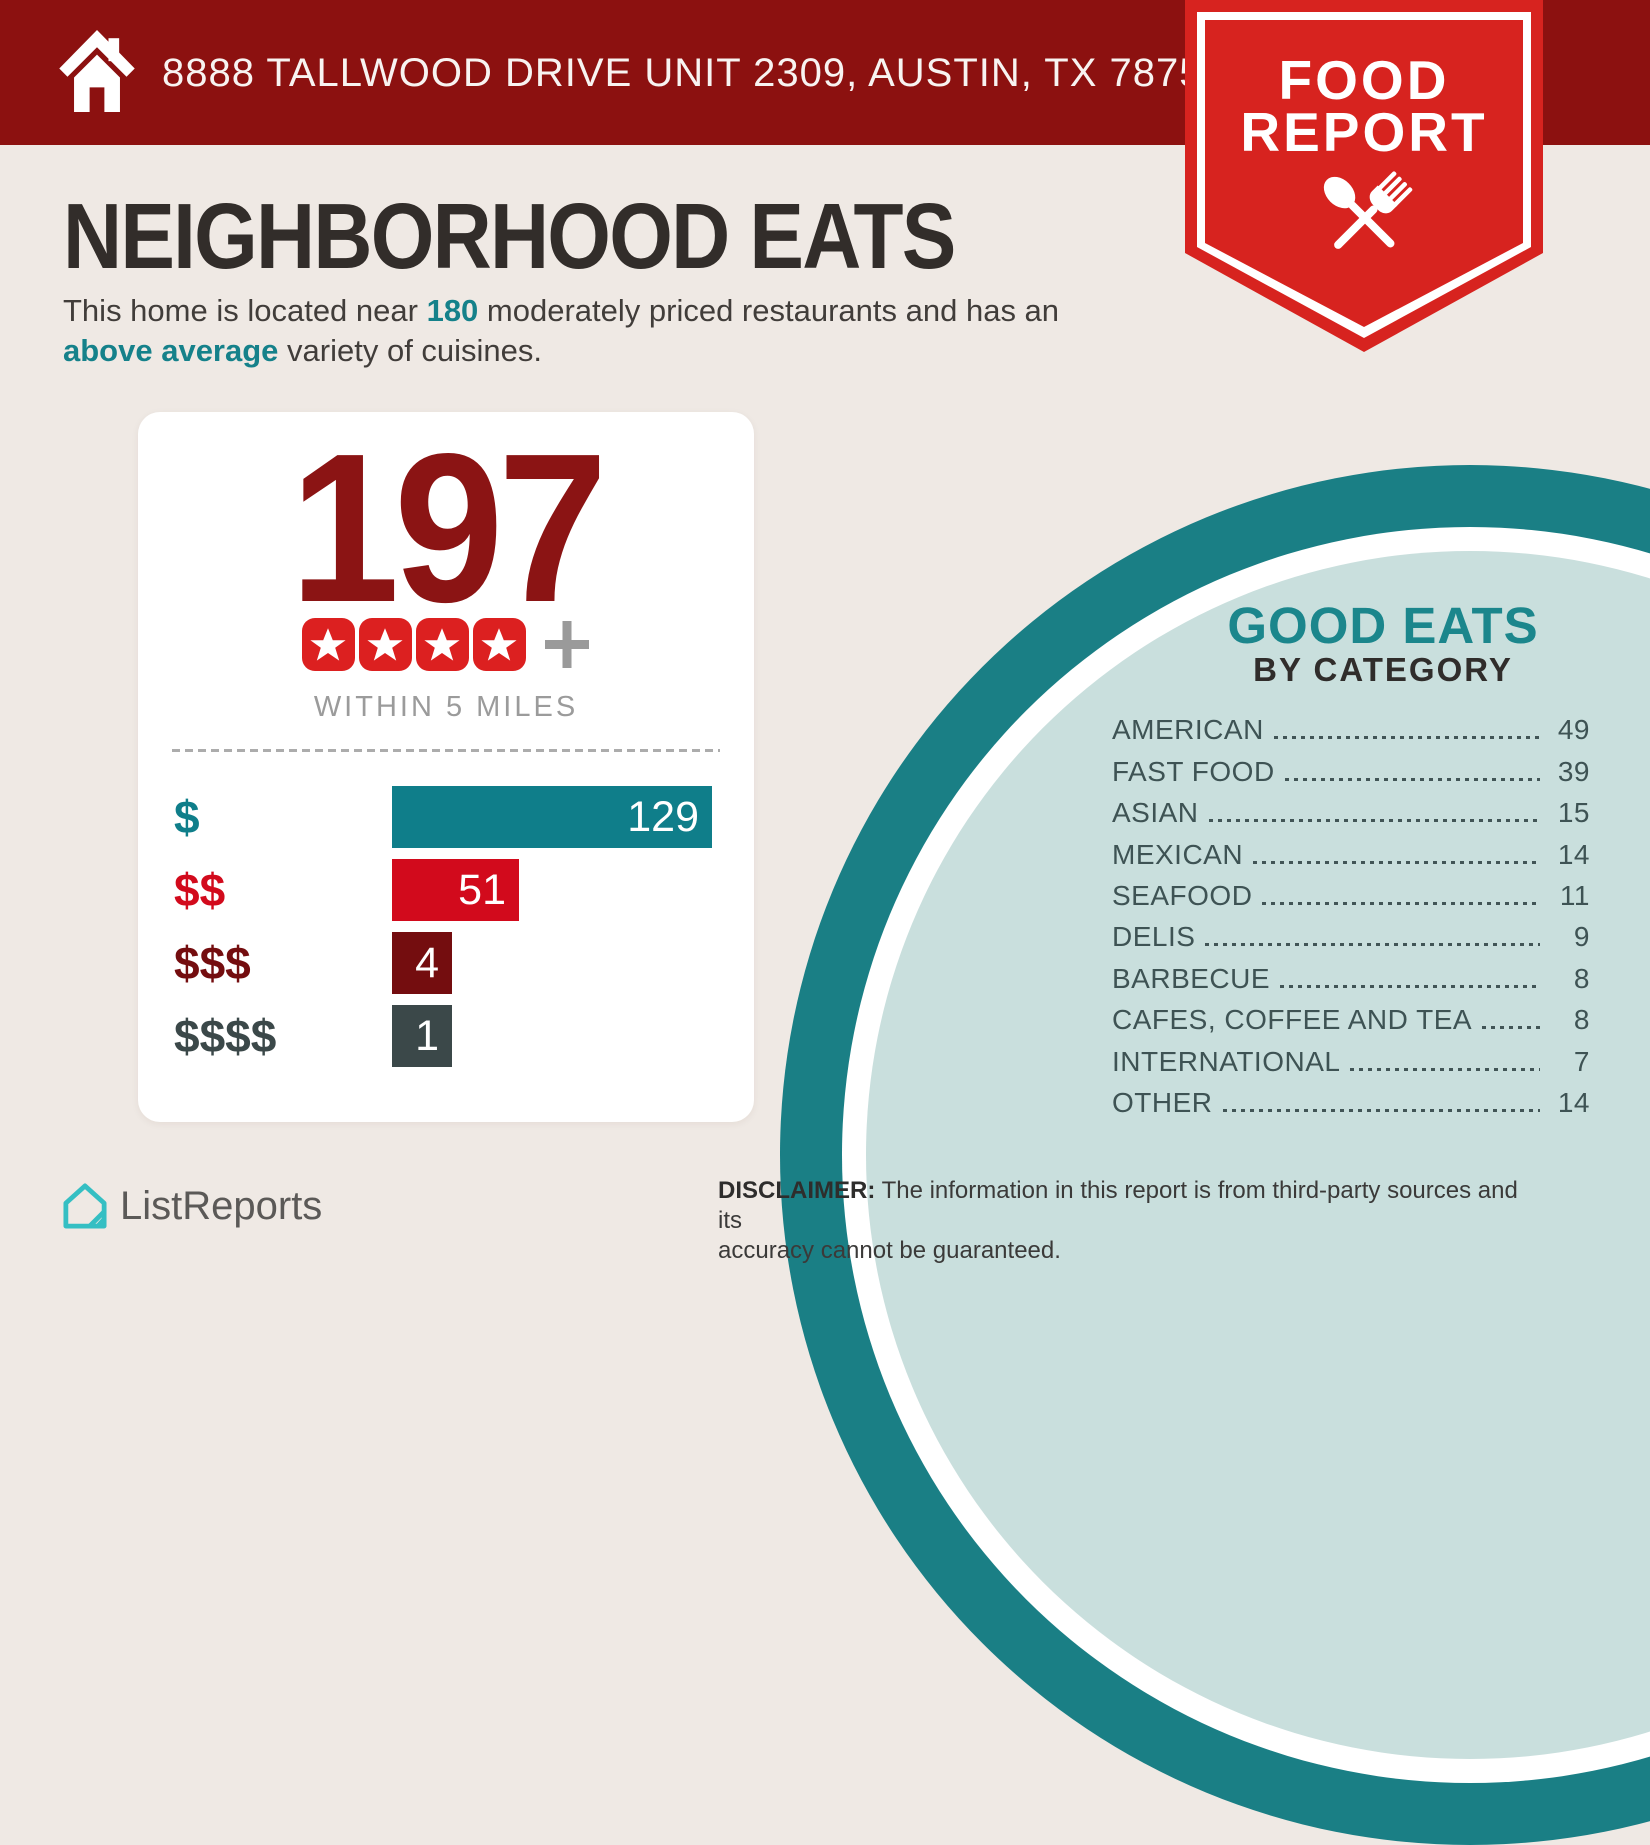 This screenshot has height=1845, width=1650. What do you see at coordinates (1364, 132) in the screenshot?
I see `ribbon-title-line2: REPORT` at bounding box center [1364, 132].